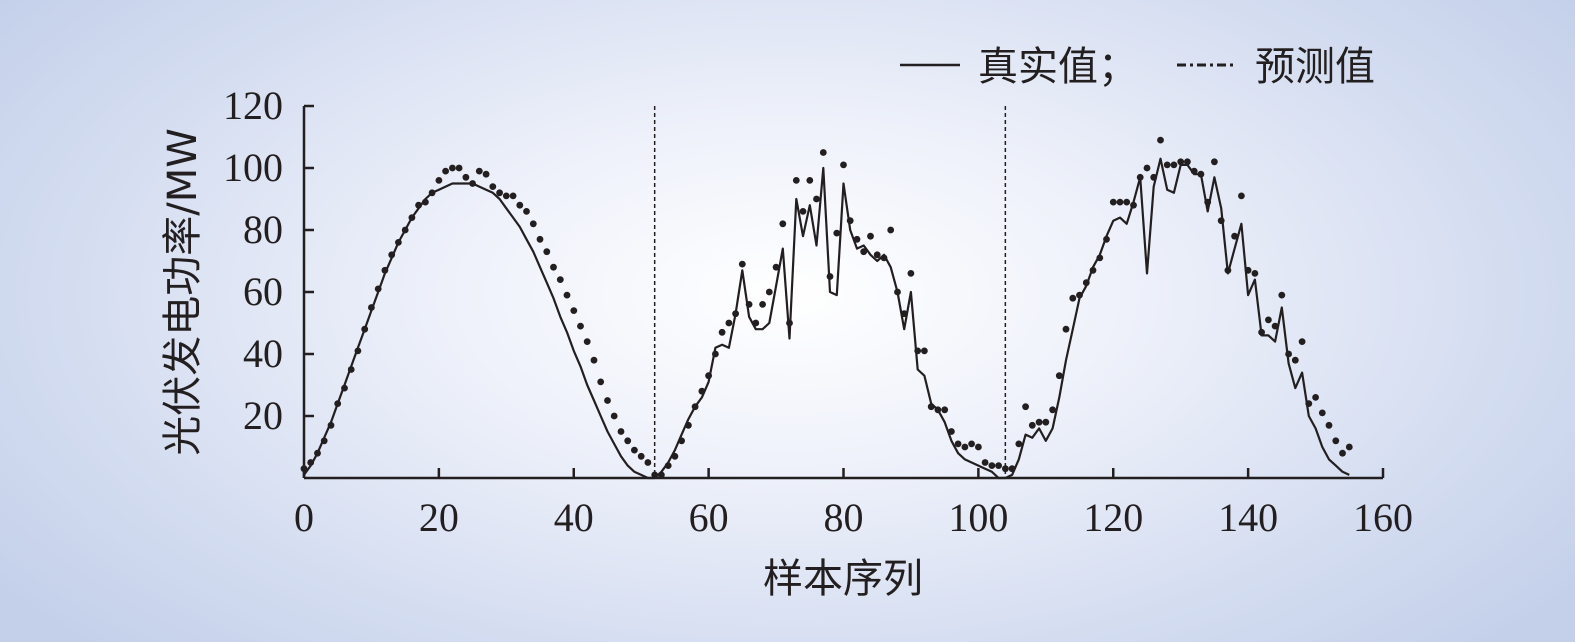  Describe the element at coordinates (253, 167) in the screenshot. I see `y-tick-label-4: 100` at that location.